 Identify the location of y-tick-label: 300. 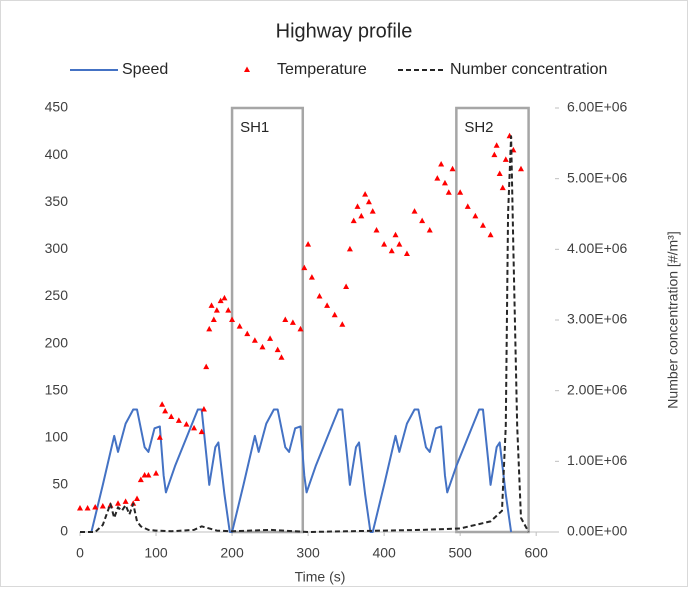
(57, 248).